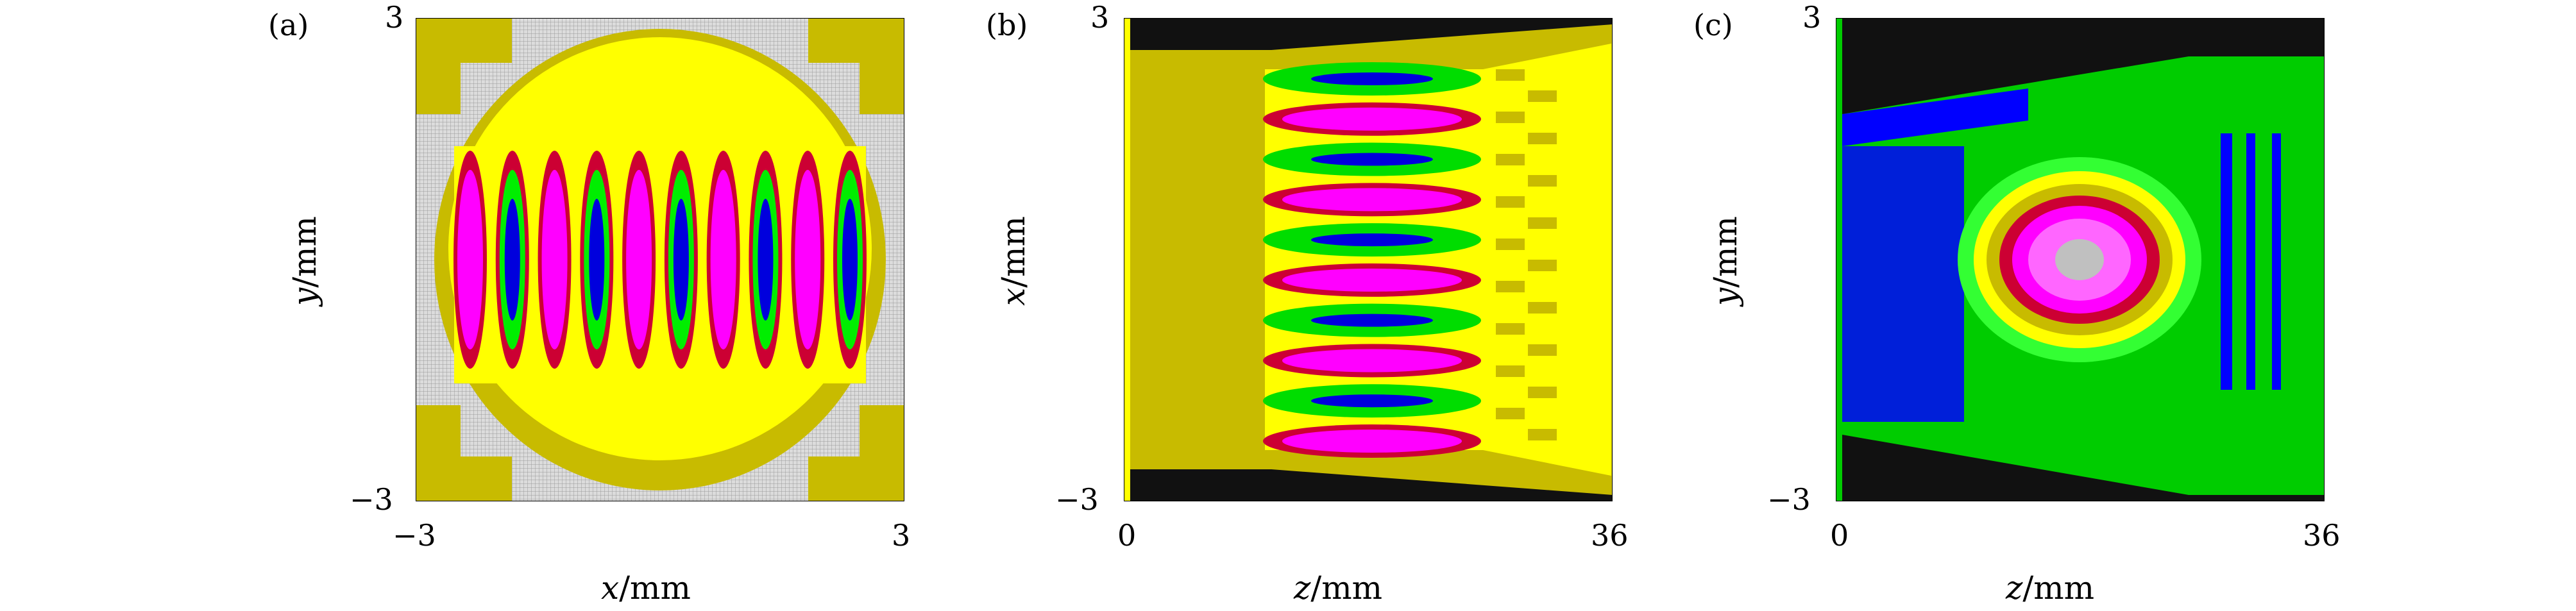  I want to click on panel-a-frame, so click(660, 259).